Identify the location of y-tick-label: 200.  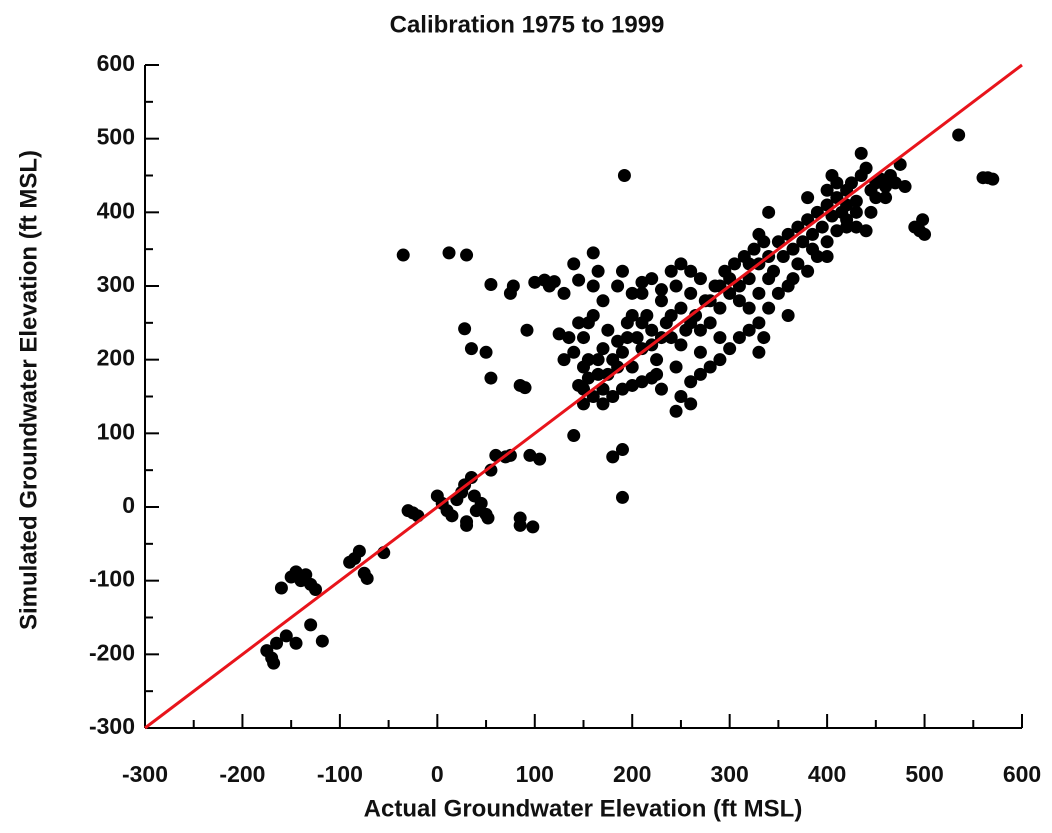
(116, 358).